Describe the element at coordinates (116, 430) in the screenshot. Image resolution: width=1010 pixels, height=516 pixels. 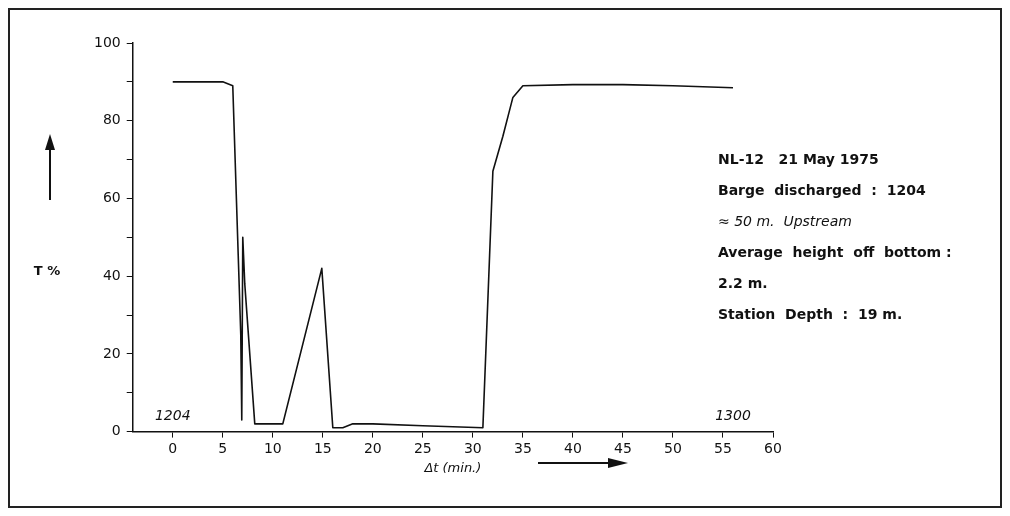
I see `y-tick-label: 0` at that location.